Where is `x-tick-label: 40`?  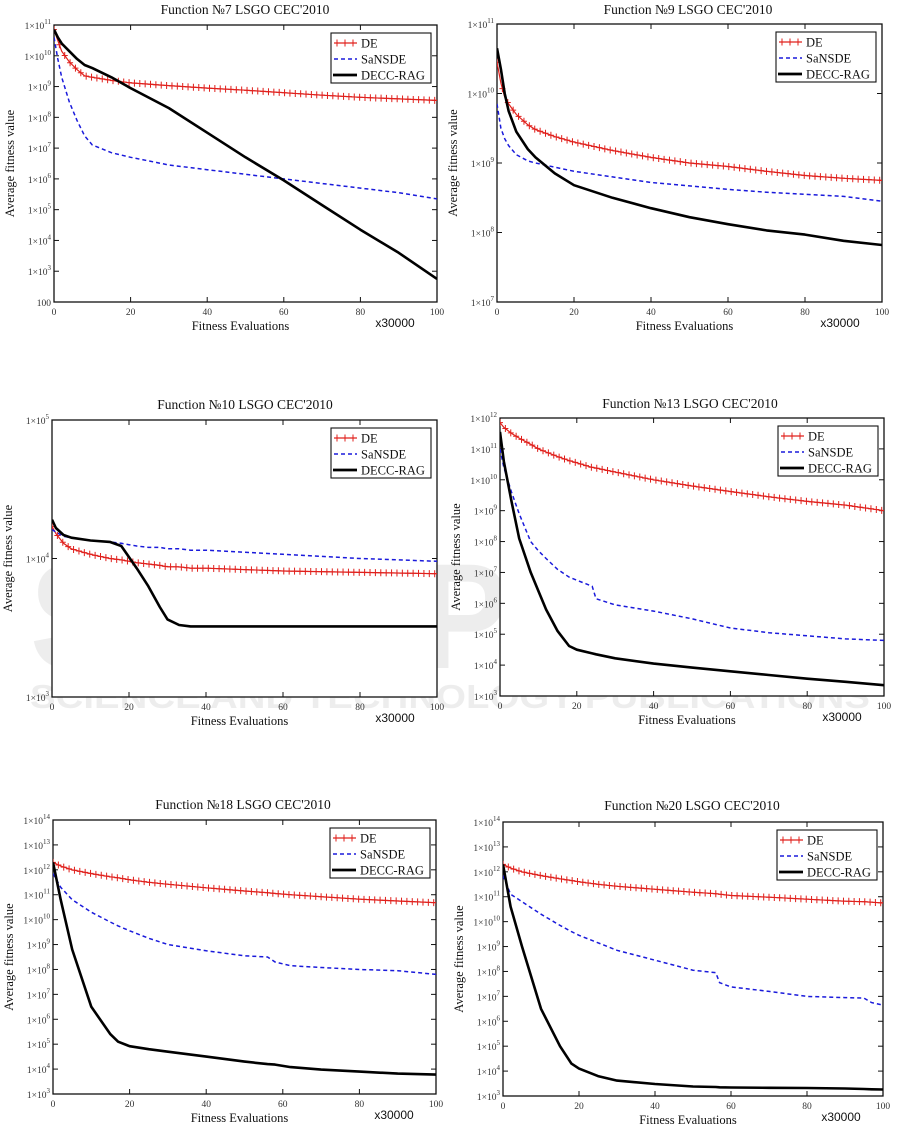 x-tick-label: 40 is located at coordinates (207, 313).